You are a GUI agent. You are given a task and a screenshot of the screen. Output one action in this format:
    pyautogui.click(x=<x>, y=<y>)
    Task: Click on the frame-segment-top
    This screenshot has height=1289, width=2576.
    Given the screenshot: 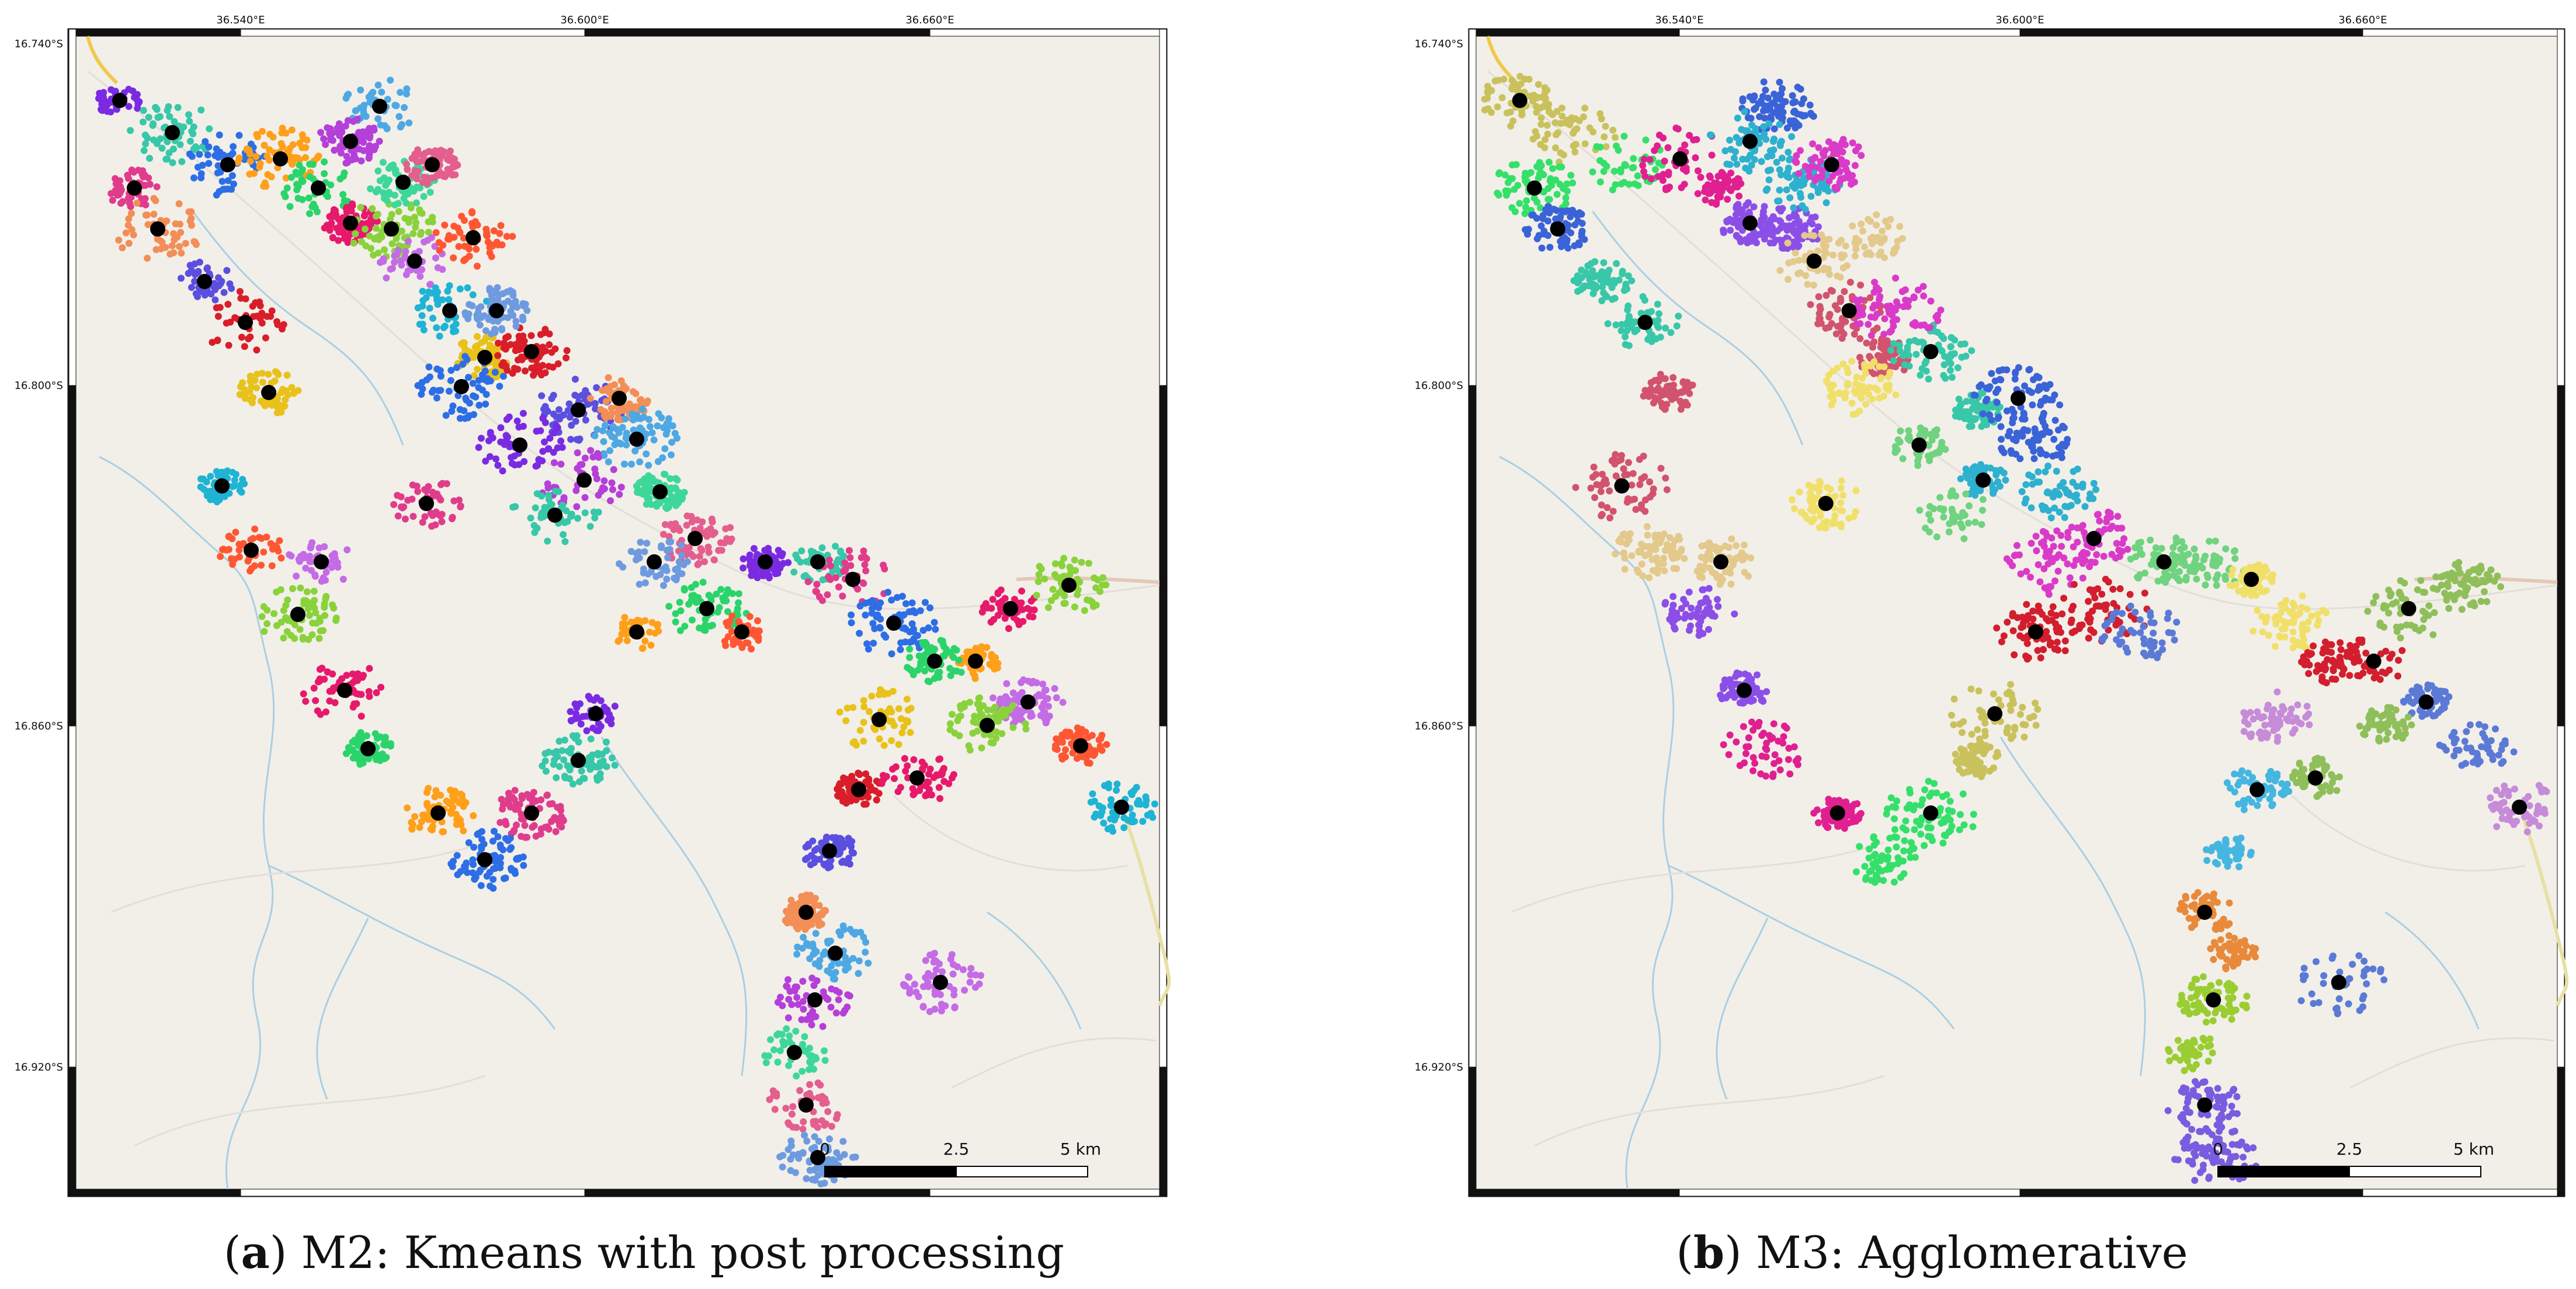 What is the action you would take?
    pyautogui.click(x=1849, y=33)
    